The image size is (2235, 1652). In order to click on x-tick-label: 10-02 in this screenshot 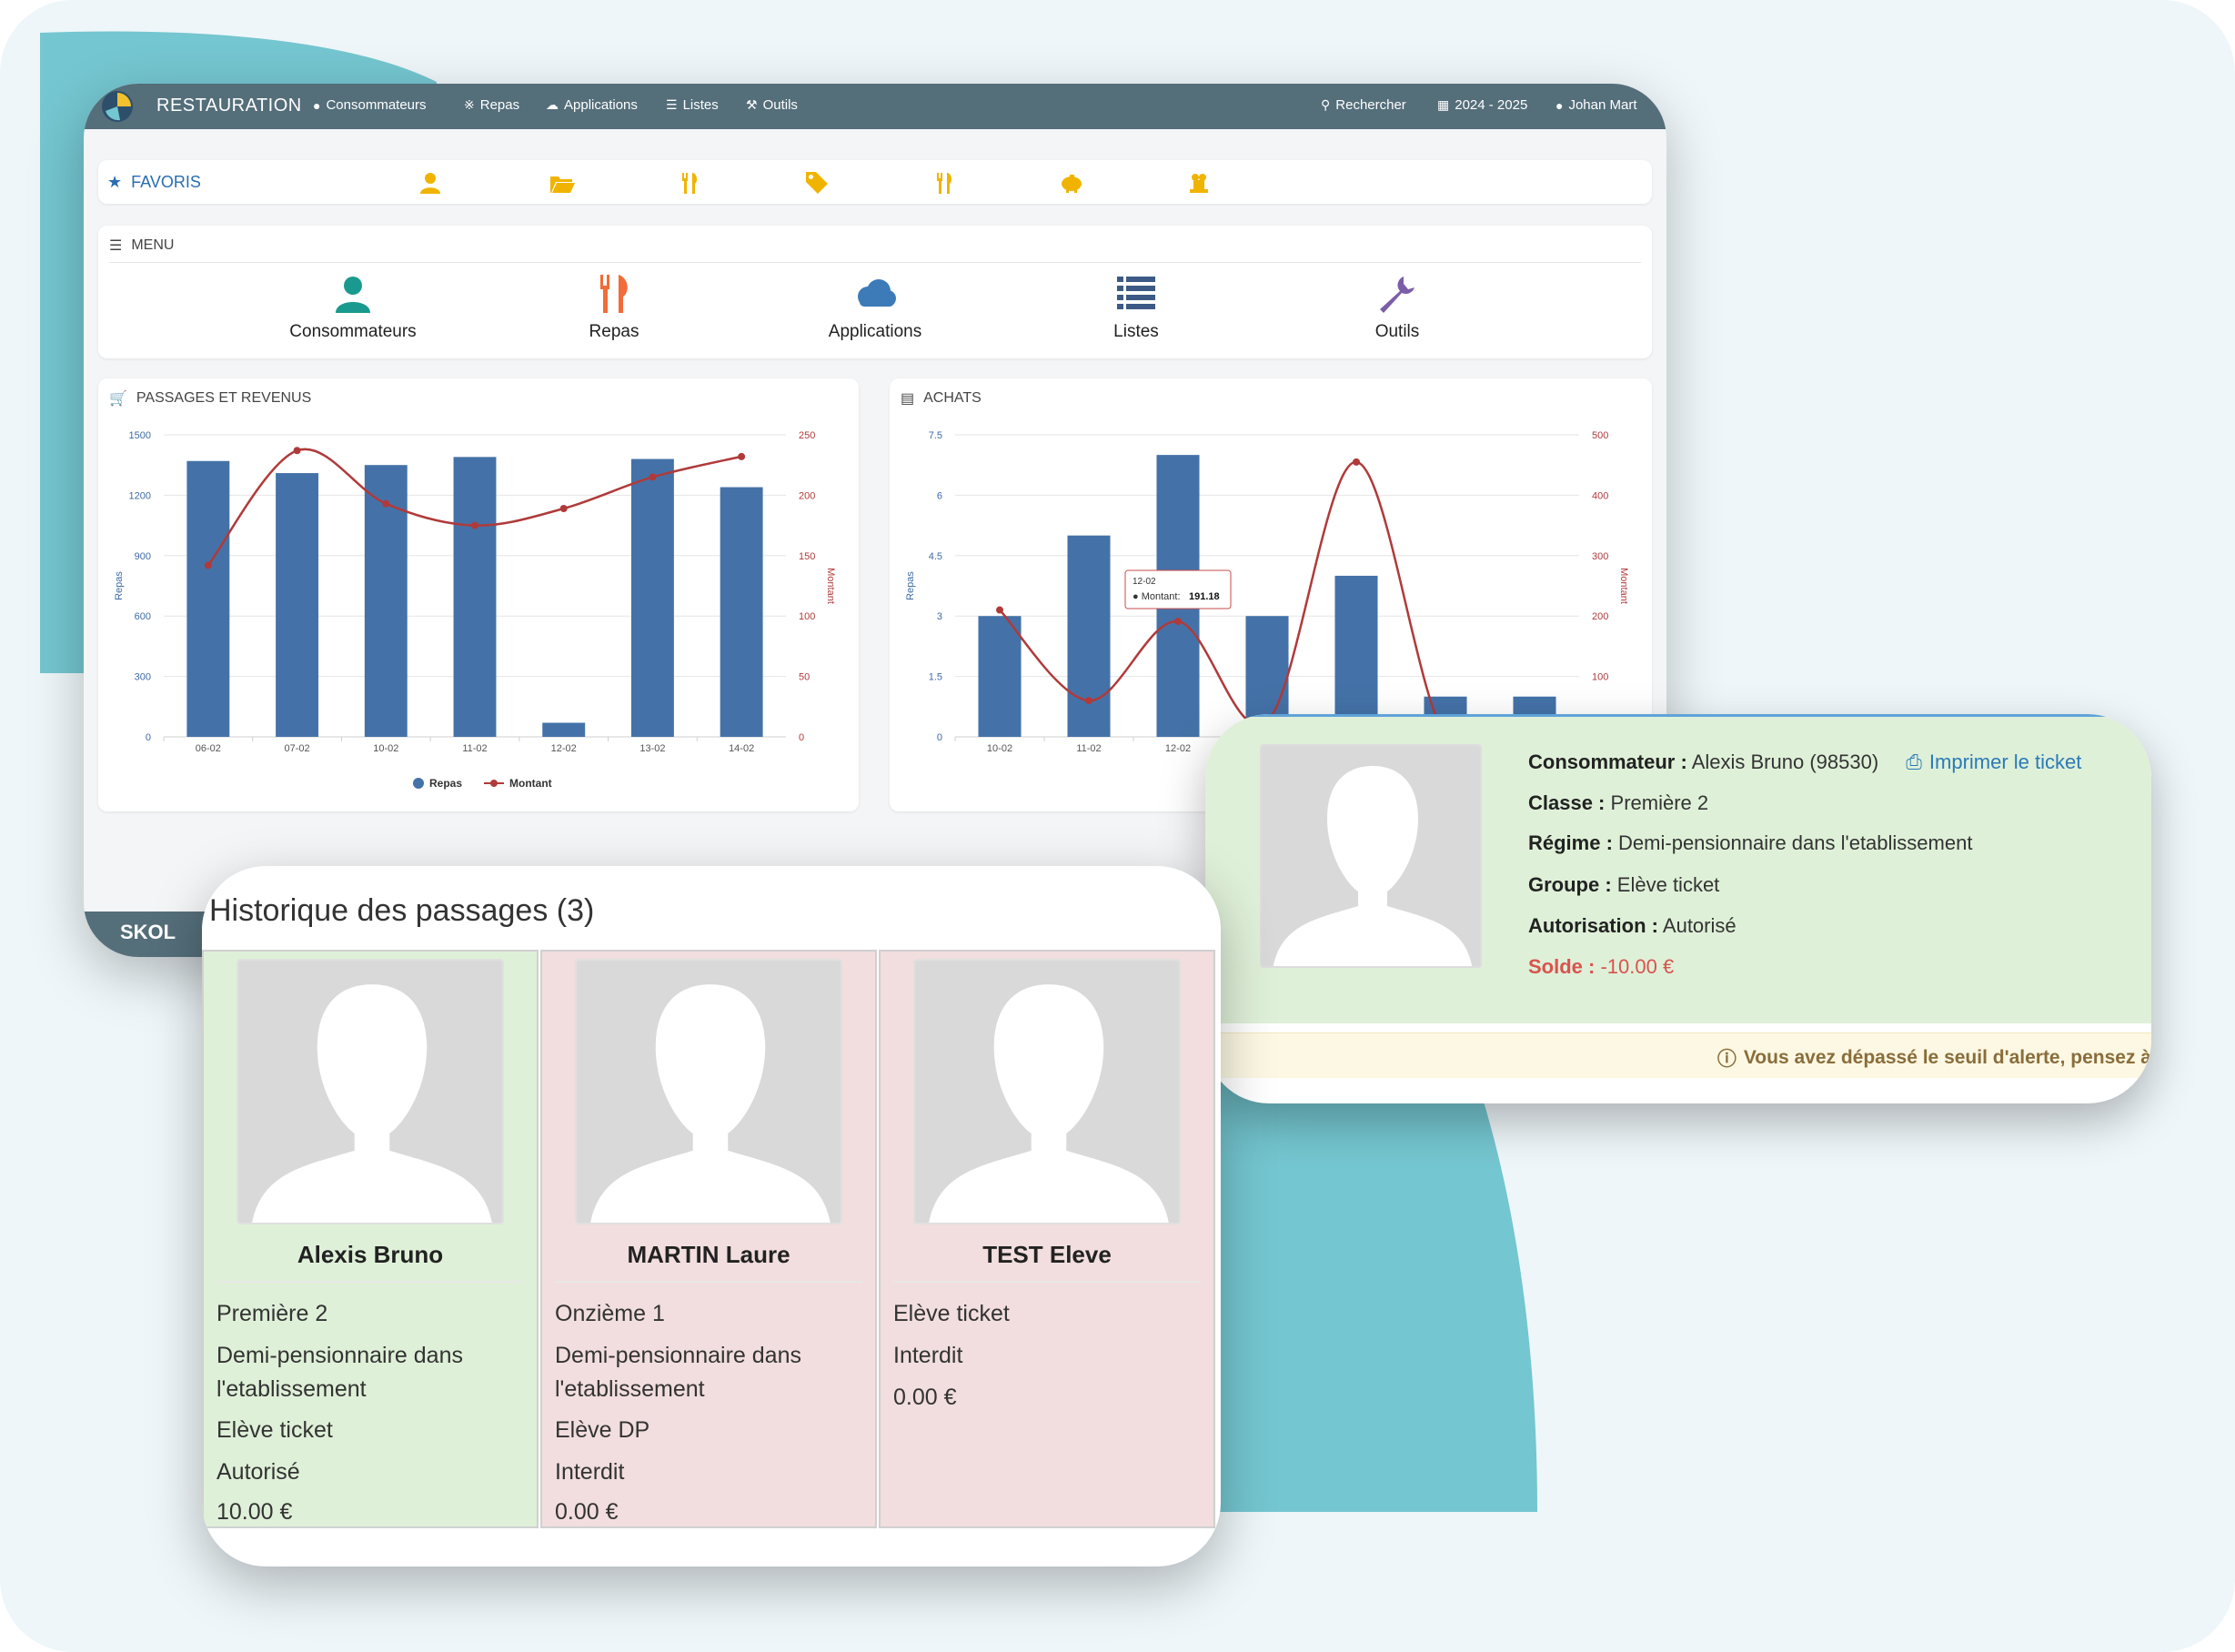, I will do `click(999, 748)`.